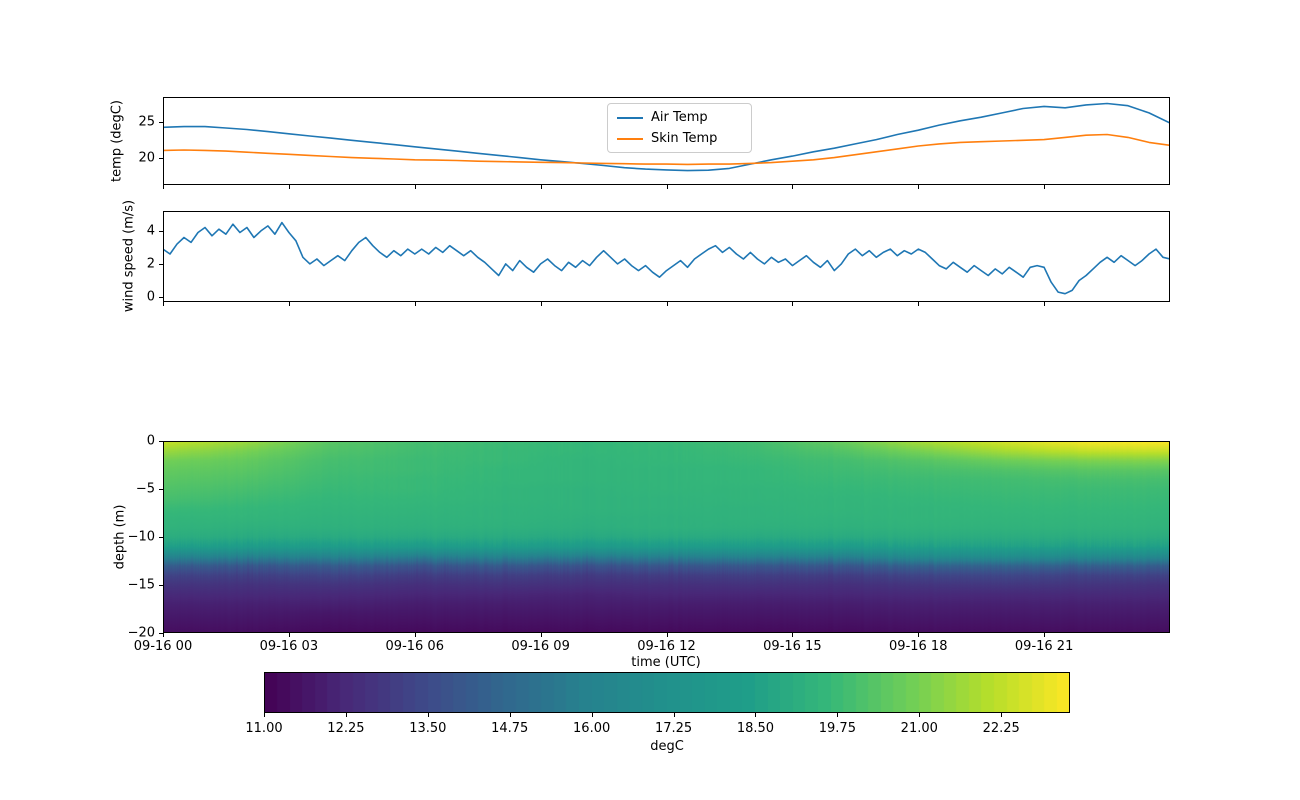  Describe the element at coordinates (150, 264) in the screenshot. I see `y-tick-label: 2` at that location.